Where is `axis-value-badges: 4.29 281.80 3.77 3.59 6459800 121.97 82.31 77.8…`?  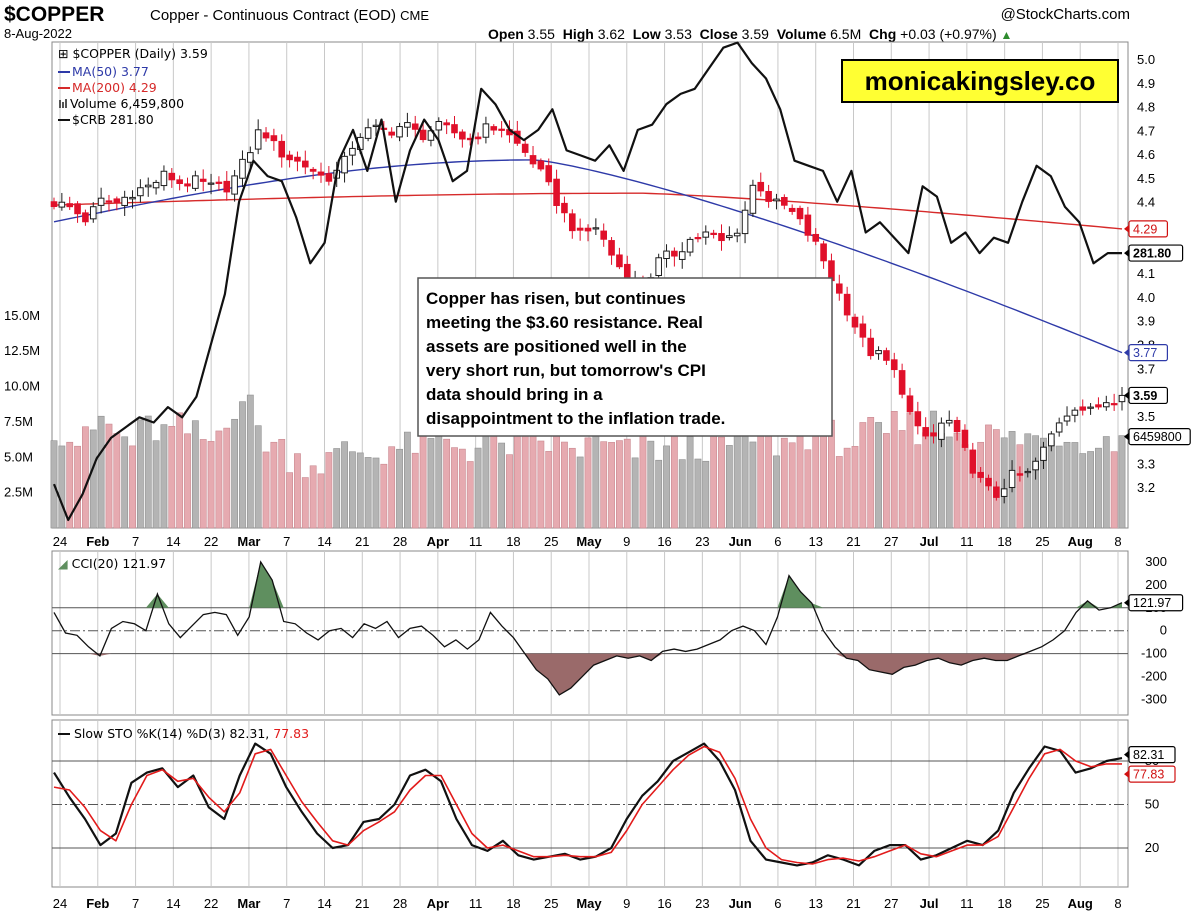 axis-value-badges: 4.29 281.80 3.77 3.59 6459800 121.97 82.31 77.8… is located at coordinates (1157, 501).